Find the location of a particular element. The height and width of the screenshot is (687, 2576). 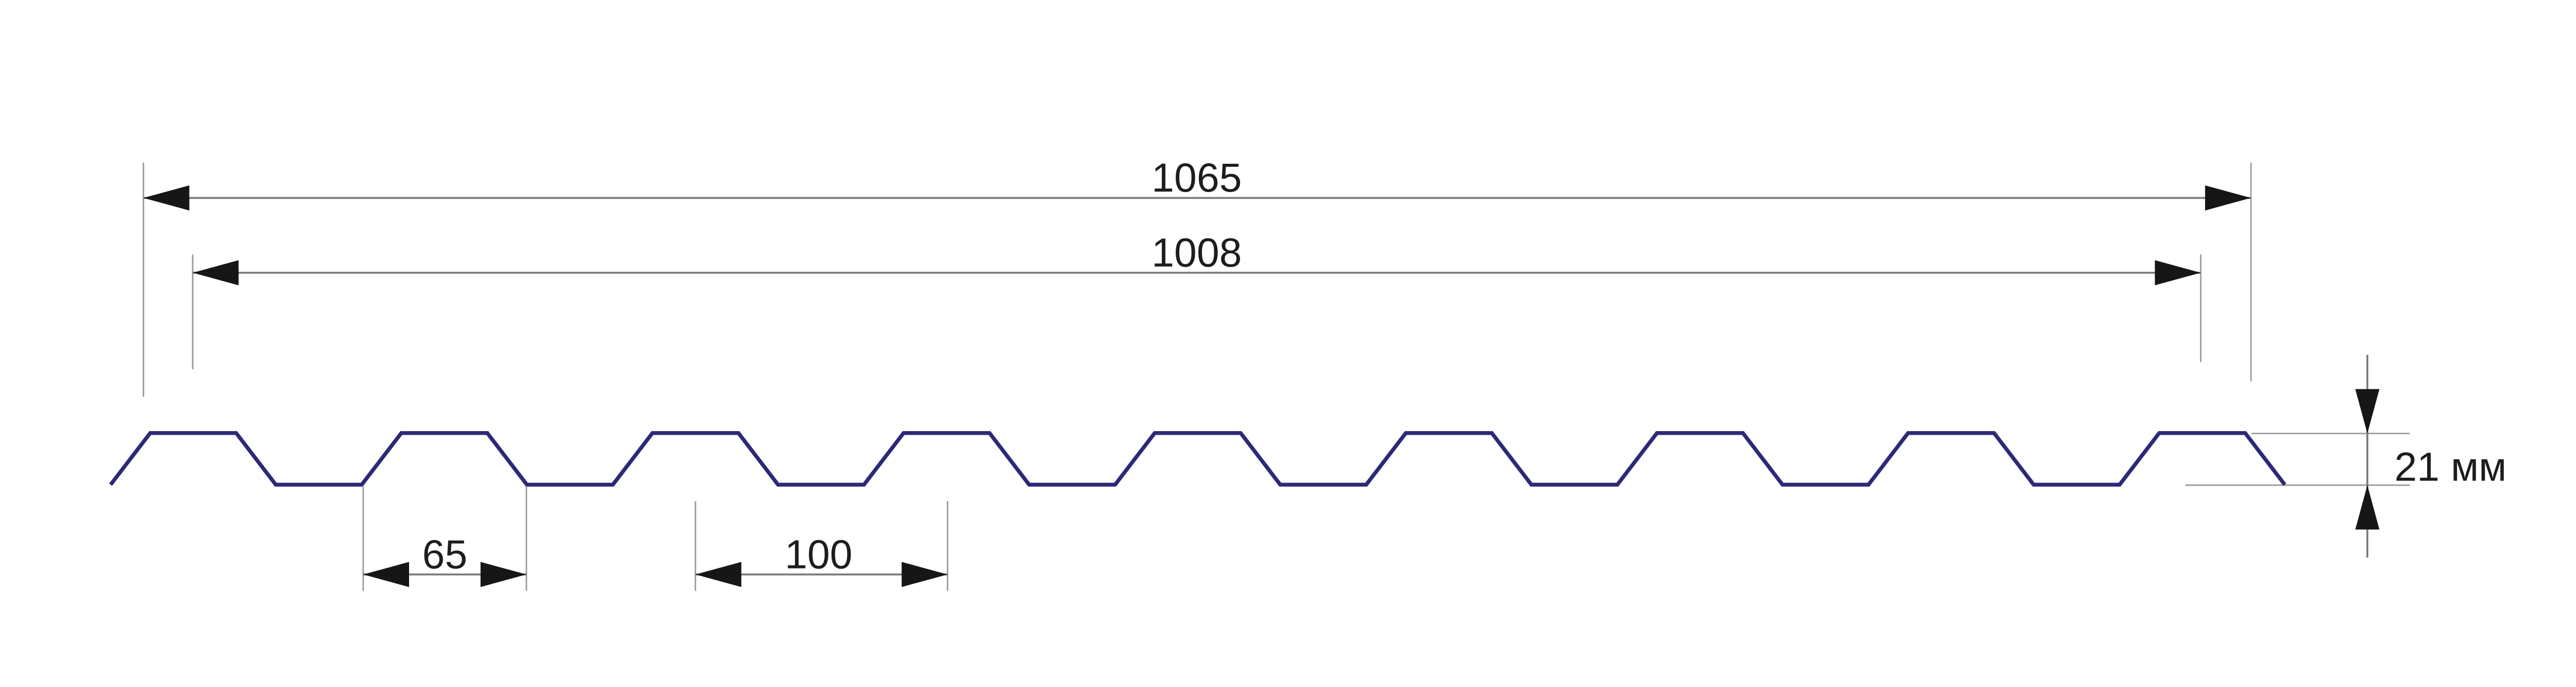

dim-rib-arrow-right is located at coordinates (504, 574).